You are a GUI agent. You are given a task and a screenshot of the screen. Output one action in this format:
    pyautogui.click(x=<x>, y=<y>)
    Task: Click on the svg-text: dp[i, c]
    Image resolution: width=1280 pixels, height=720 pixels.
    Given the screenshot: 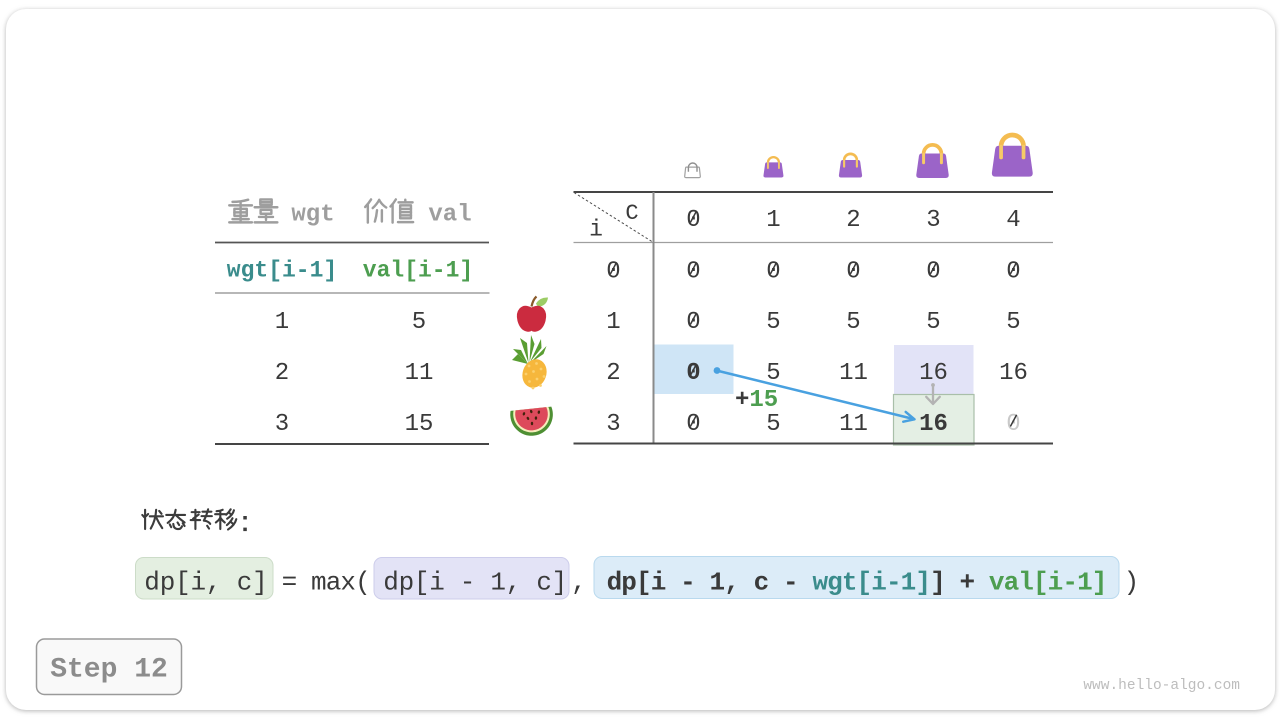 What is the action you would take?
    pyautogui.click(x=205, y=583)
    